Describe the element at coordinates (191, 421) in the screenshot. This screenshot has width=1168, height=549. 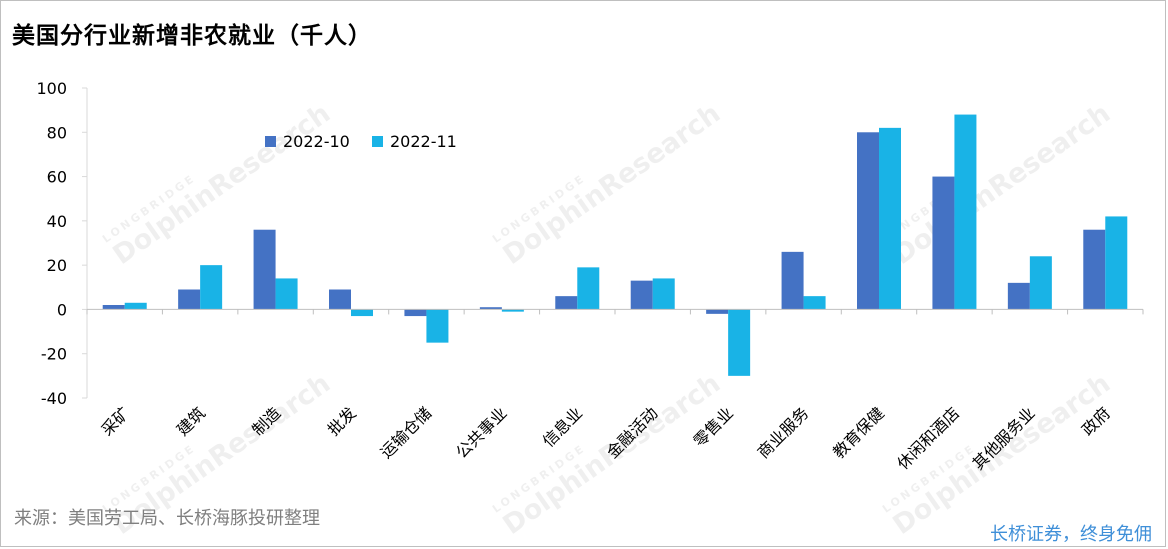
I see `x-tick-label: 建筑` at that location.